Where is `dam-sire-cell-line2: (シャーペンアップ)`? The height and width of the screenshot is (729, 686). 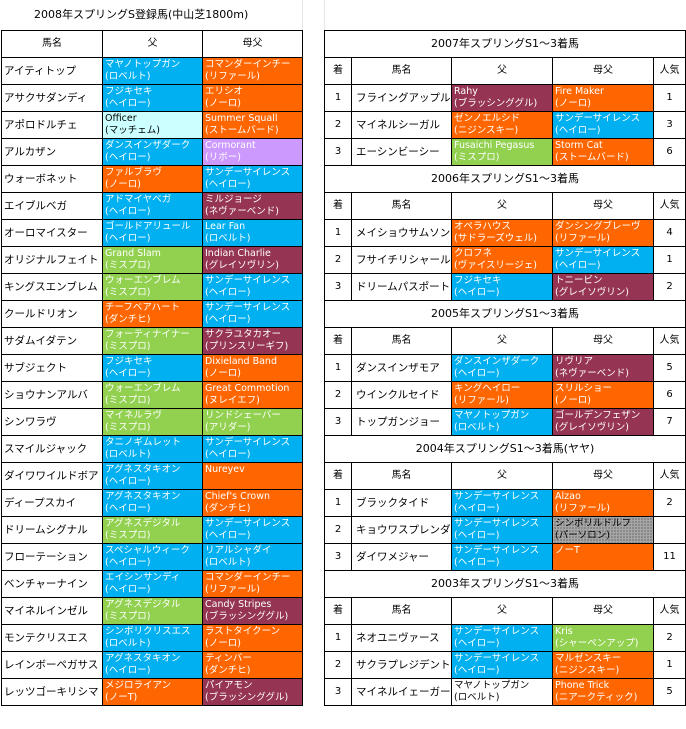 dam-sire-cell-line2: (シャーペンアップ) is located at coordinates (597, 643).